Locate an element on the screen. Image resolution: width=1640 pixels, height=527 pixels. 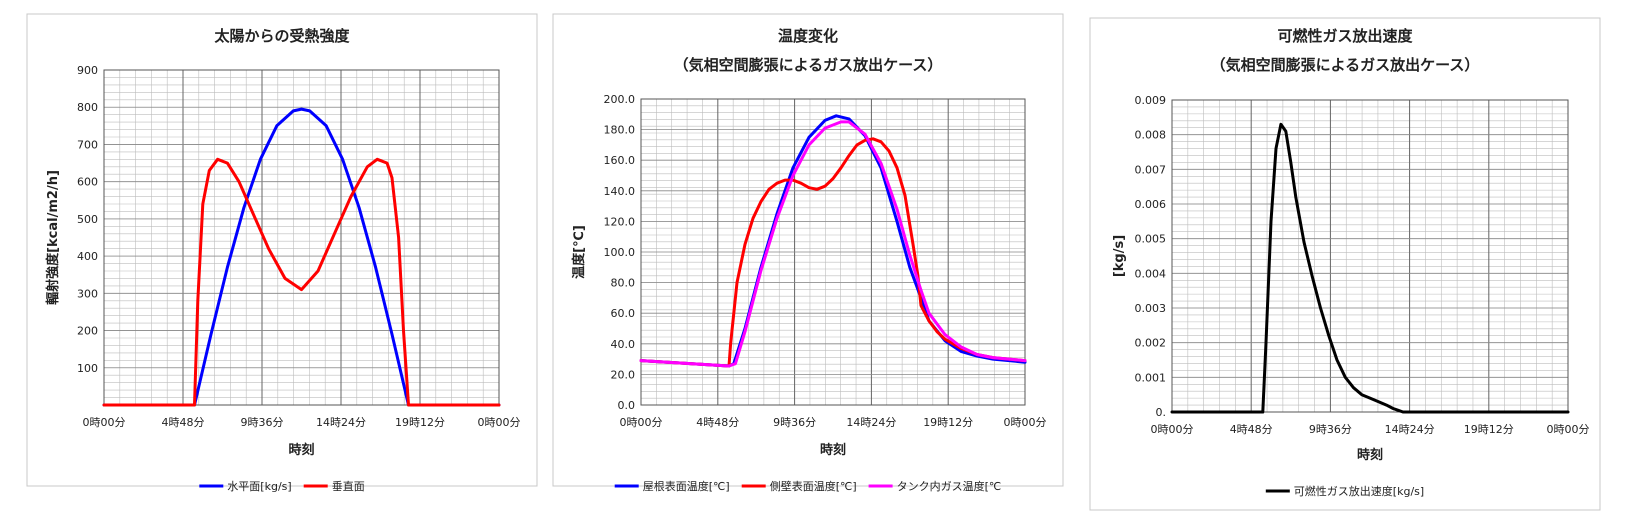
legend-item: 側壁表面温度[℃] is located at coordinates (799, 486).